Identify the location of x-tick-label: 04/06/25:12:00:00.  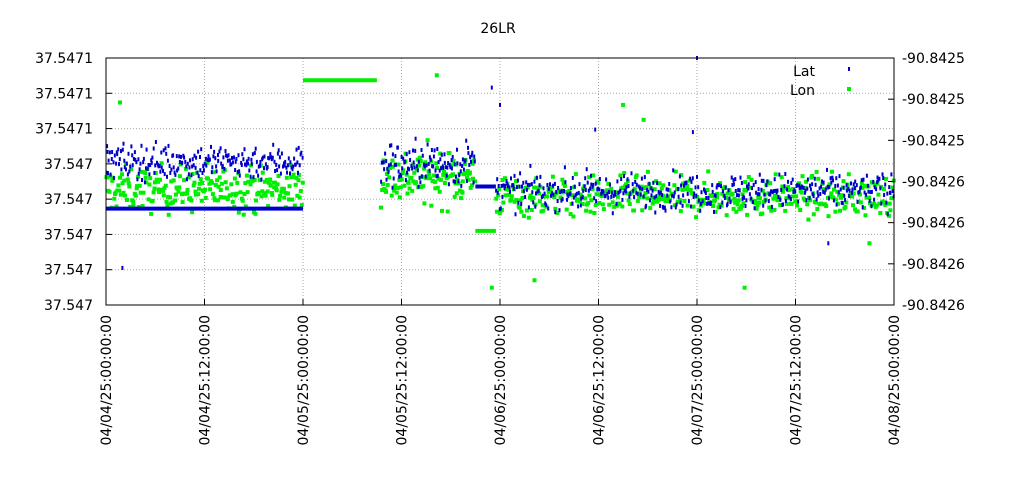
(600, 380).